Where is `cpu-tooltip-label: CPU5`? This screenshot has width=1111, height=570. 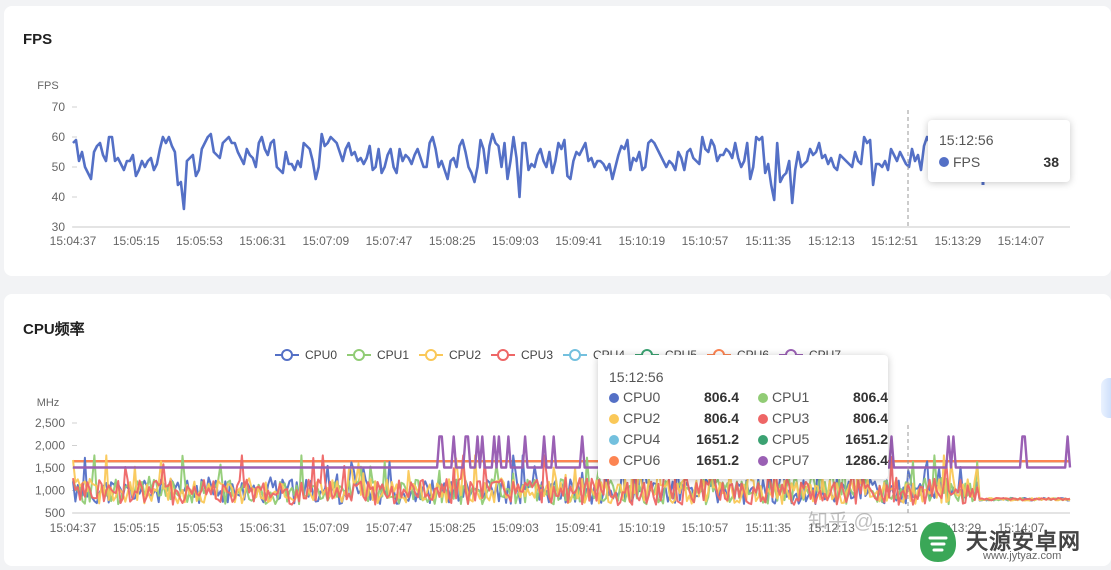 cpu-tooltip-label: CPU5 is located at coordinates (791, 439).